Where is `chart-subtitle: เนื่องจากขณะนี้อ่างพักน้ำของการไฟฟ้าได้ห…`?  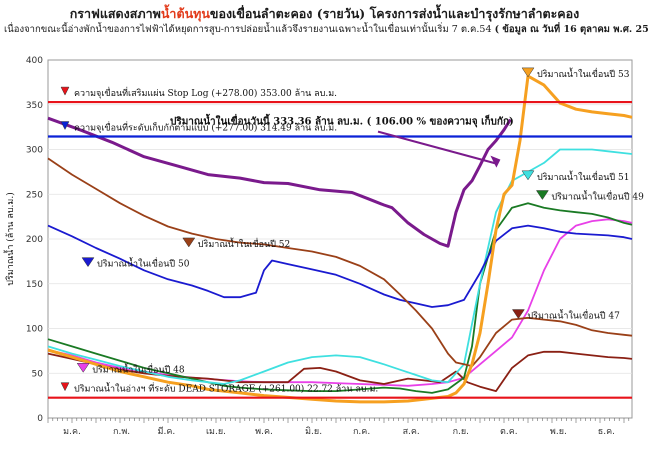
chart-subtitle: เนื่องจากขณะนี้อ่างพักน้ำของการไฟฟ้าได้ห… is located at coordinates (326, 29).